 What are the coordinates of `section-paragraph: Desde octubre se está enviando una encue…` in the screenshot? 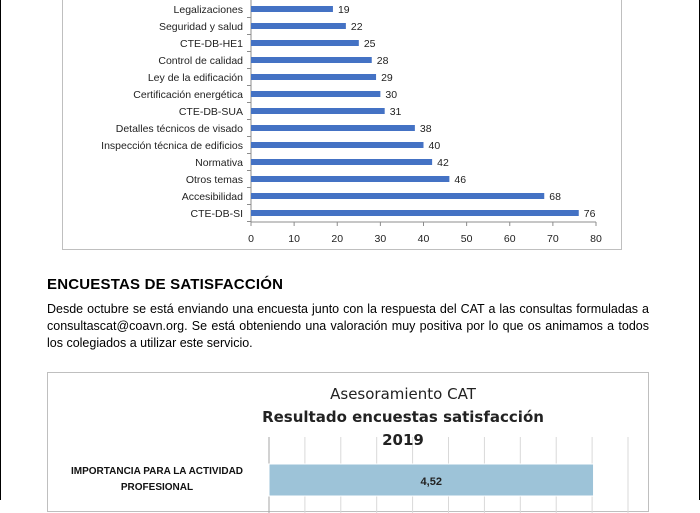 It's located at (348, 326).